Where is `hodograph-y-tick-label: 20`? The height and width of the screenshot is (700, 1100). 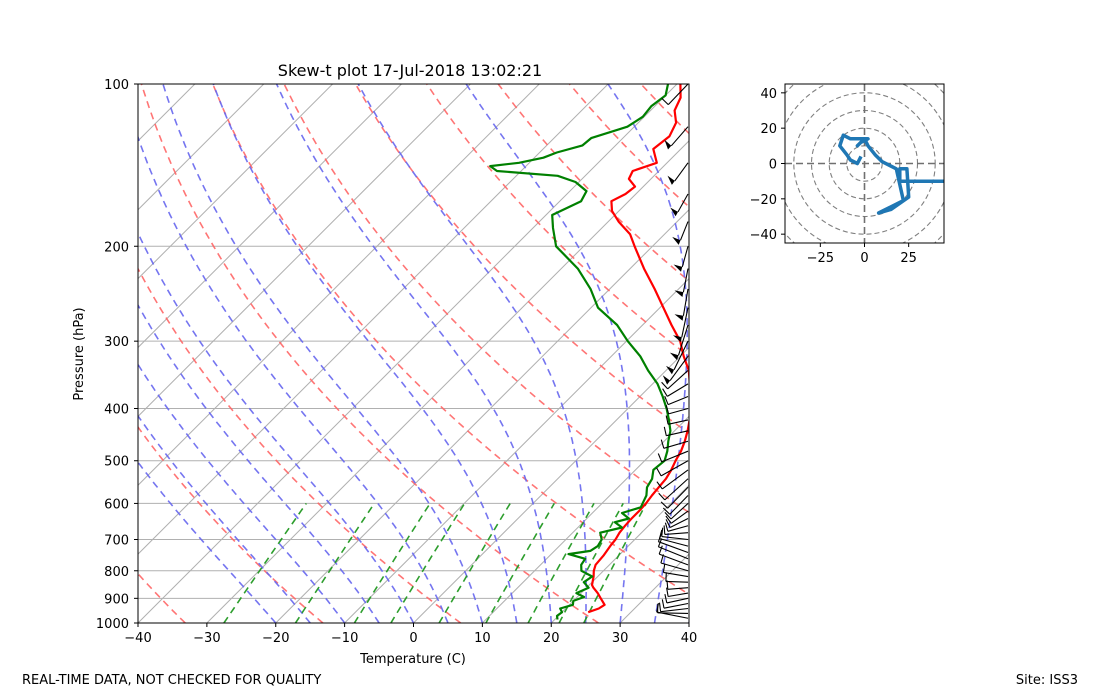 hodograph-y-tick-label: 20 is located at coordinates (768, 129).